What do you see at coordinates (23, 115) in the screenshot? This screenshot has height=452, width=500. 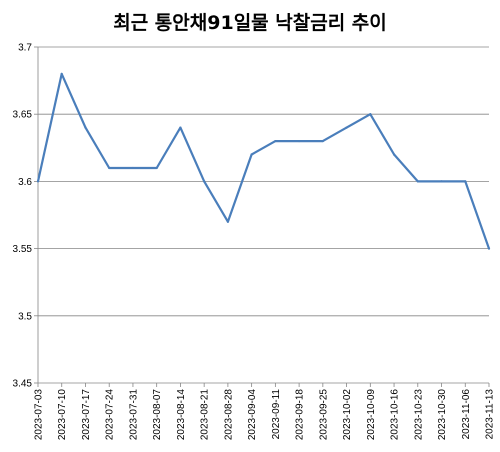 I see `y-tick-label: 3.65` at bounding box center [23, 115].